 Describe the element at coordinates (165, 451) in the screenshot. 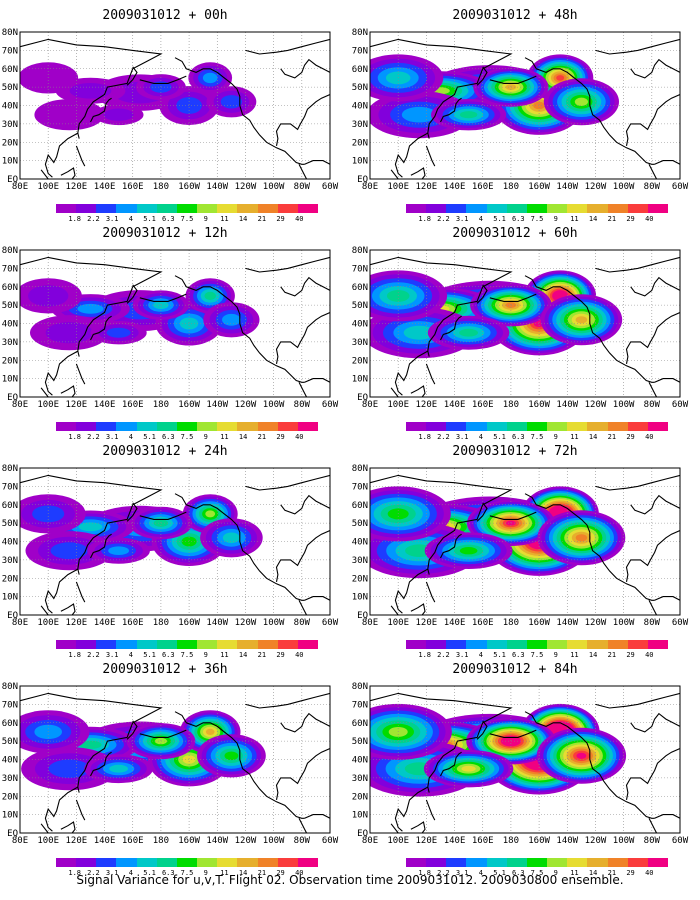

I see `panel-title: 2009031012 + 24h` at that location.